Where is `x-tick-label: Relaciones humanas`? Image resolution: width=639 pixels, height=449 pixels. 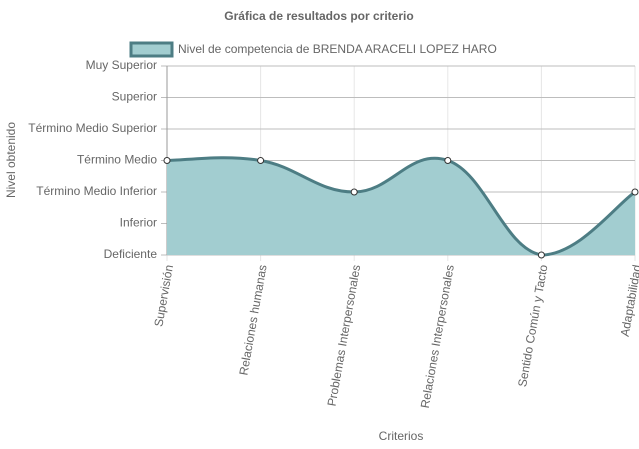
x-tick-label: Relaciones humanas is located at coordinates (252, 320).